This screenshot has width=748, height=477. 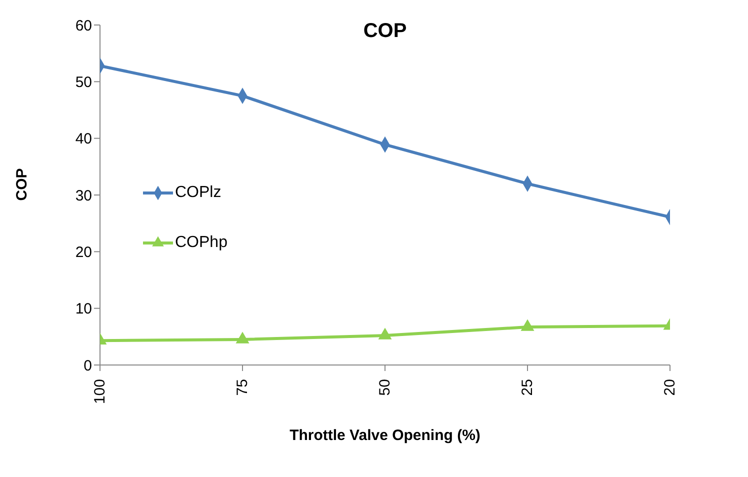 I want to click on x-tick-label: 25, so click(x=527, y=387).